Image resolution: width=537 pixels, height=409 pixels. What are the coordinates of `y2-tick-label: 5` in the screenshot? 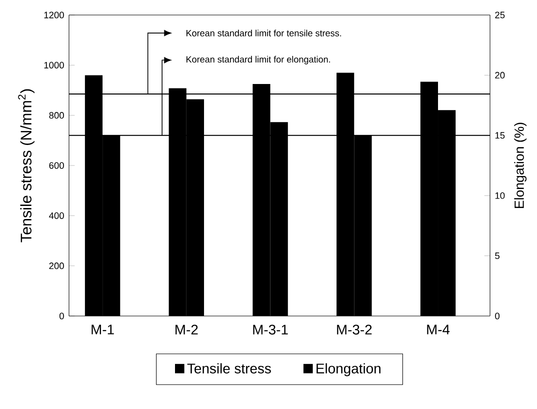 It's located at (497, 256).